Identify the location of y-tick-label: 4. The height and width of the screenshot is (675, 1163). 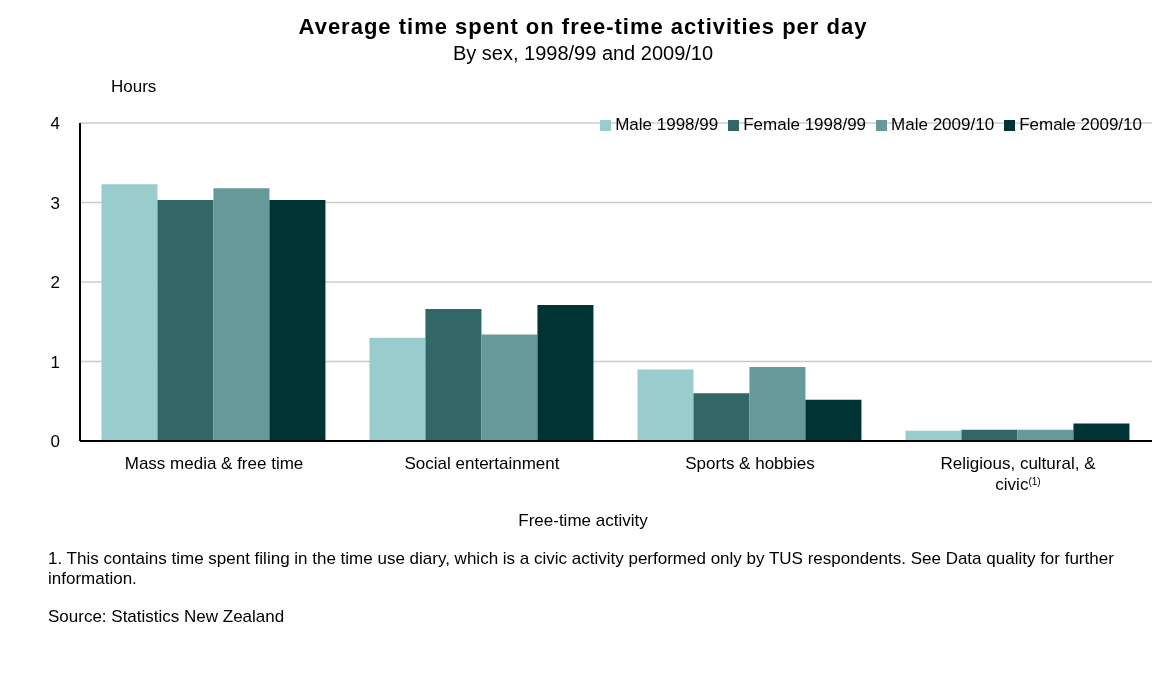
(55, 124).